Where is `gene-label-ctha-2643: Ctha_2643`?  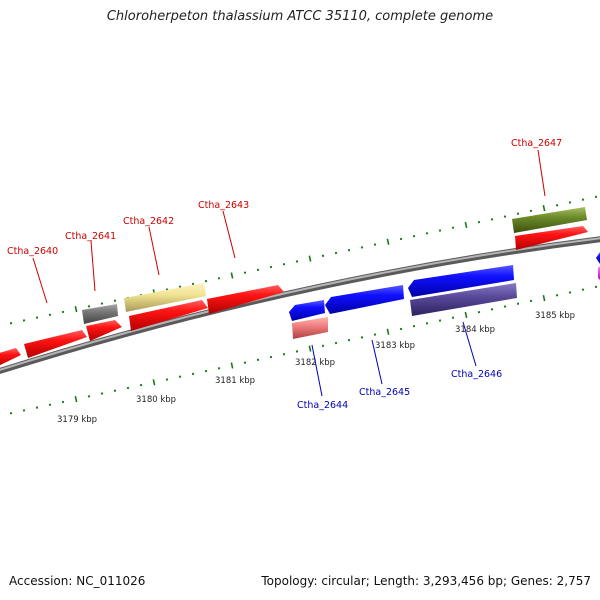 gene-label-ctha-2643: Ctha_2643 is located at coordinates (223, 205).